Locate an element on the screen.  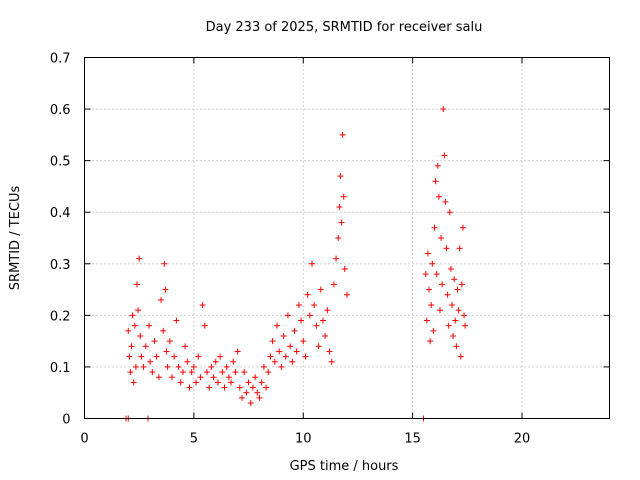
x-tick-label: 20 is located at coordinates (522, 439).